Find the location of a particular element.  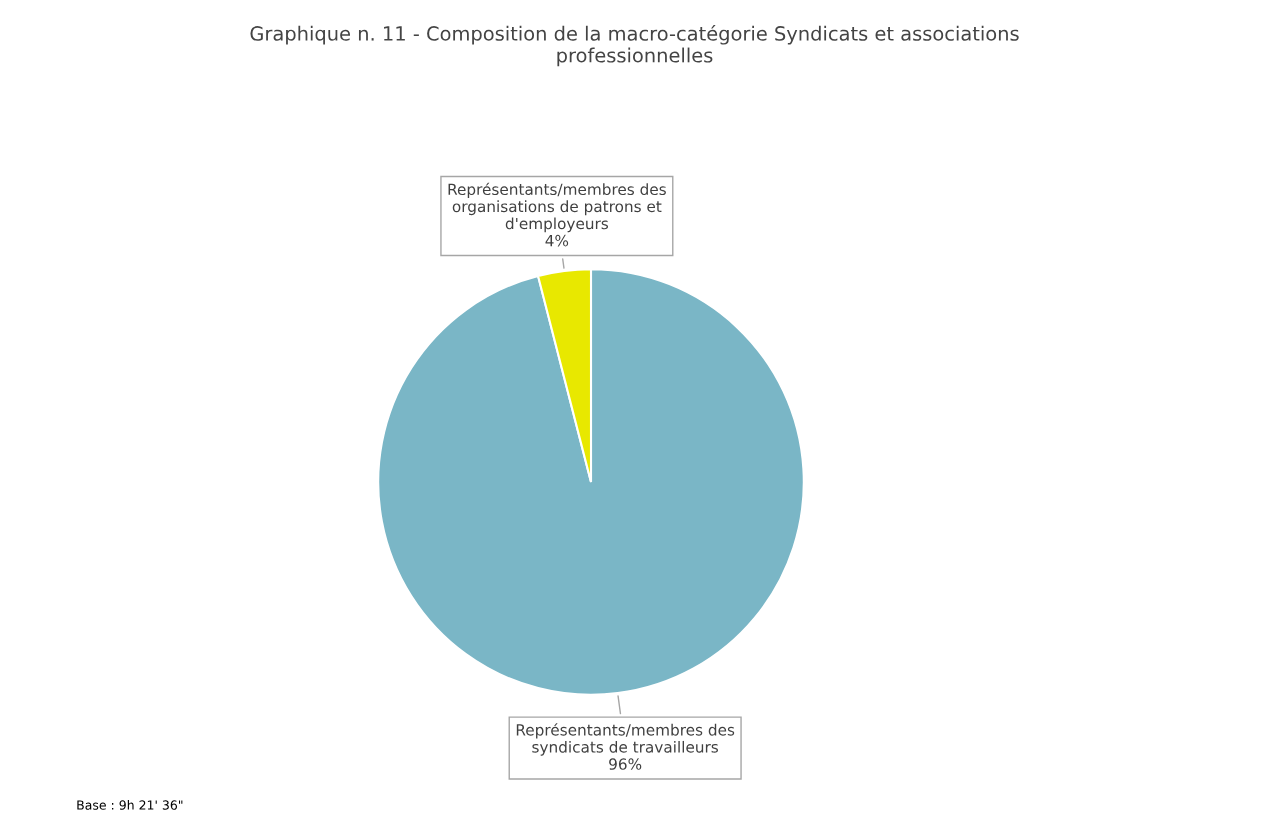

slice-label: Représentants/membres des organisations de patrons et d'employeurs is located at coordinates (557, 207).